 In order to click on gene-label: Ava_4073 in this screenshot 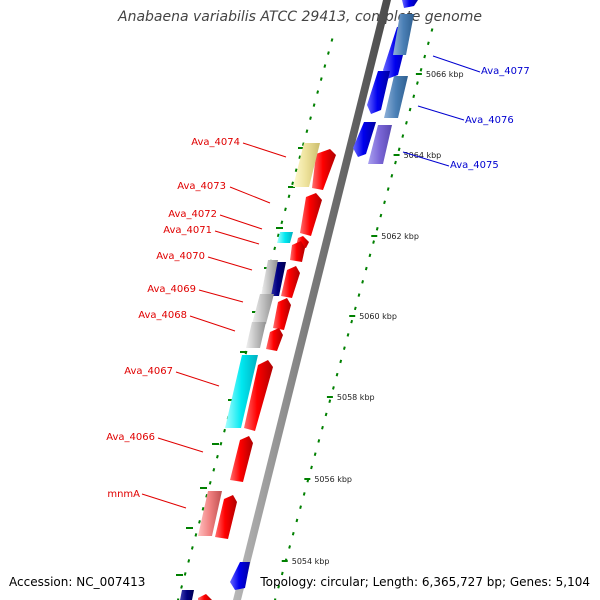, I will do `click(201, 186)`.